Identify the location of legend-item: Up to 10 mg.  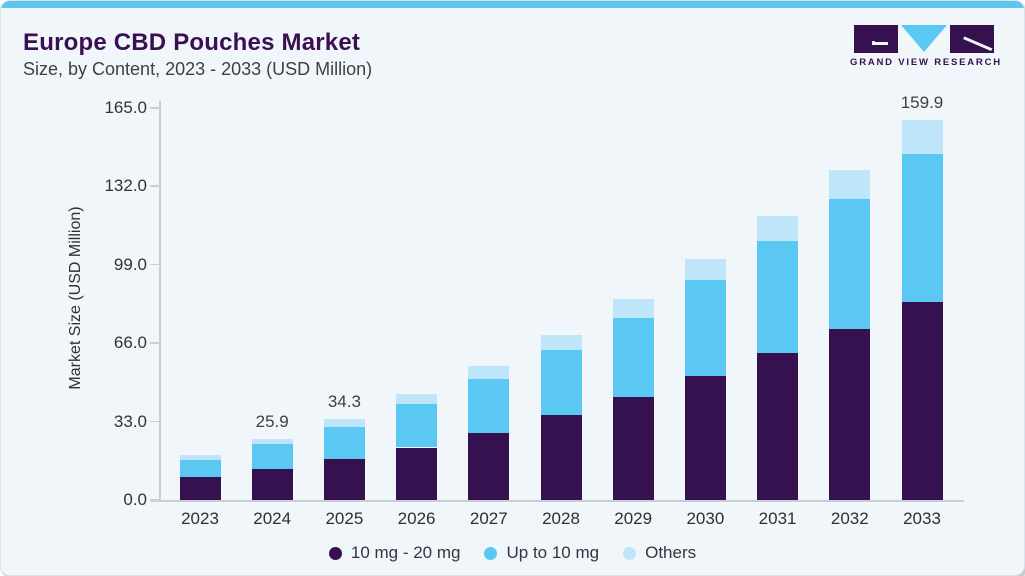
(541, 553).